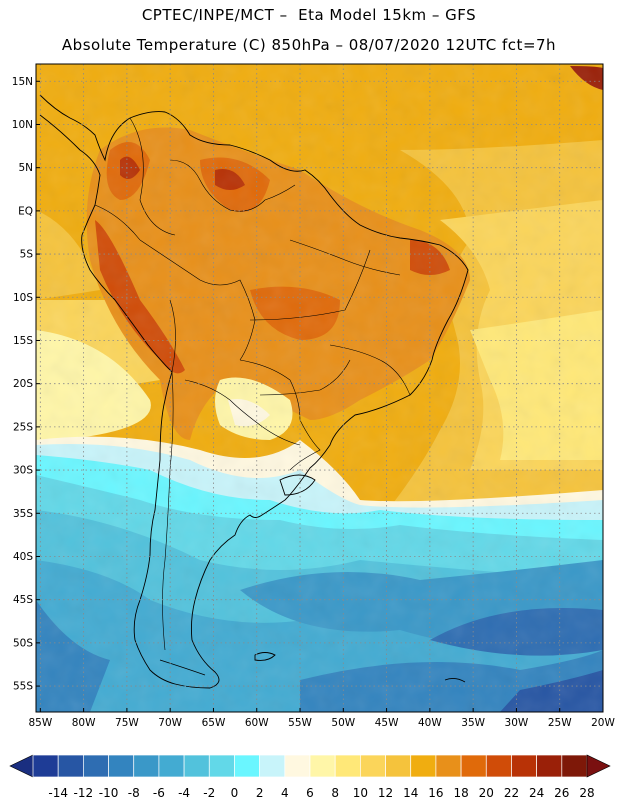 This screenshot has width=618, height=800. I want to click on lon-label: 45W, so click(387, 723).